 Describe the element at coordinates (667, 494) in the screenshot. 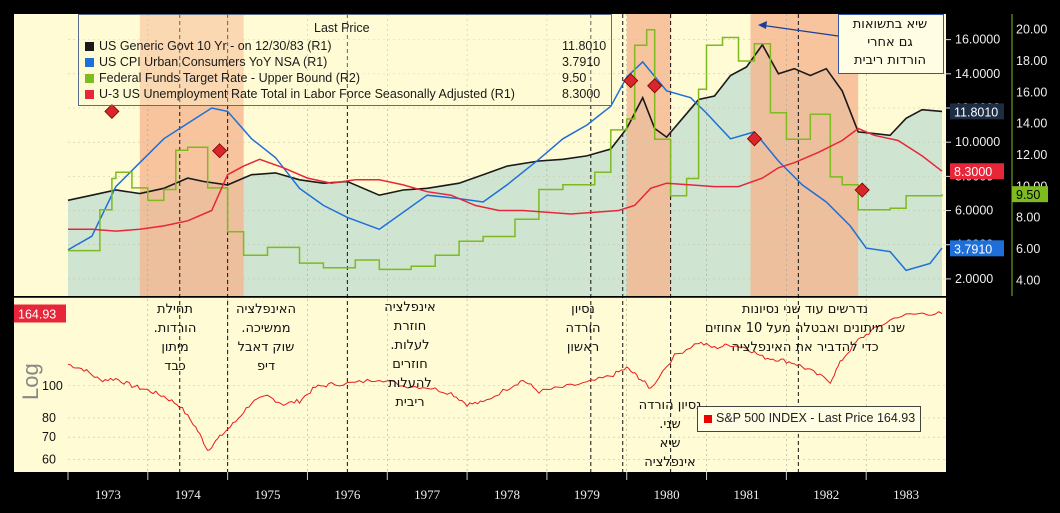

I see `xaxis-year-1980: 1980` at that location.